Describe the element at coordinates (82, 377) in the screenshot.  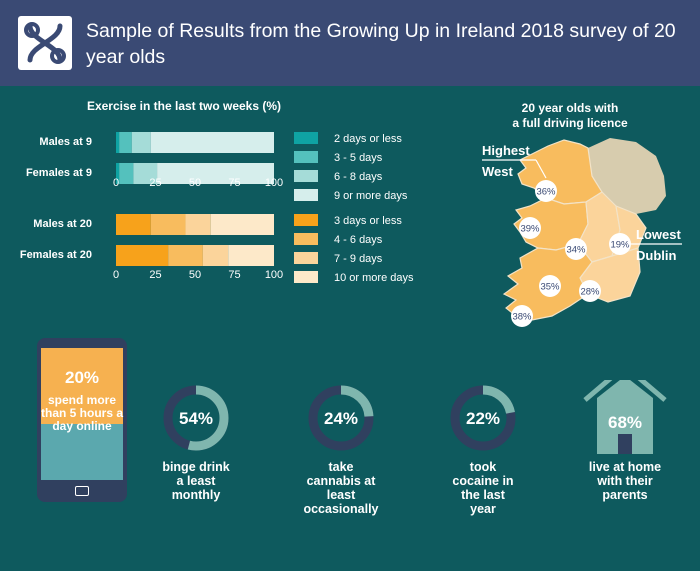
I see `phone-stat-value: 20%` at that location.